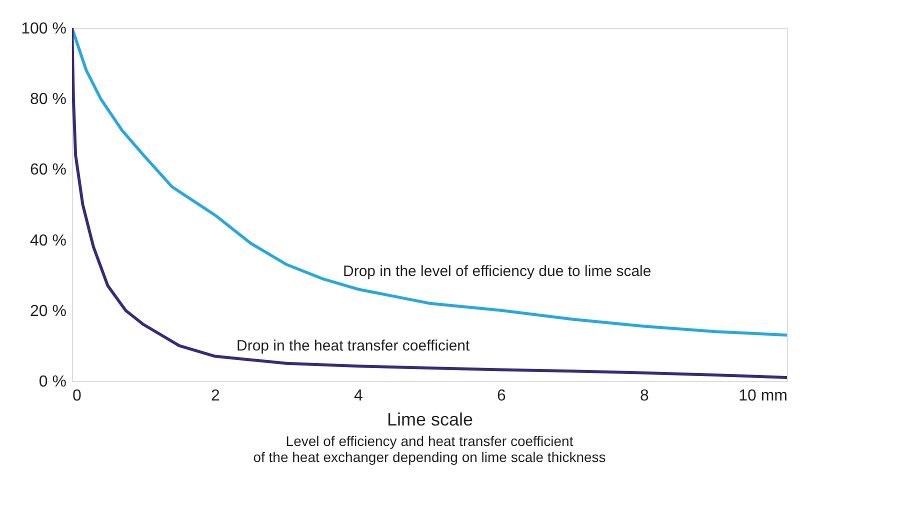 This screenshot has width=899, height=506. Describe the element at coordinates (48, 170) in the screenshot. I see `y-tick-label: 60 %` at that location.